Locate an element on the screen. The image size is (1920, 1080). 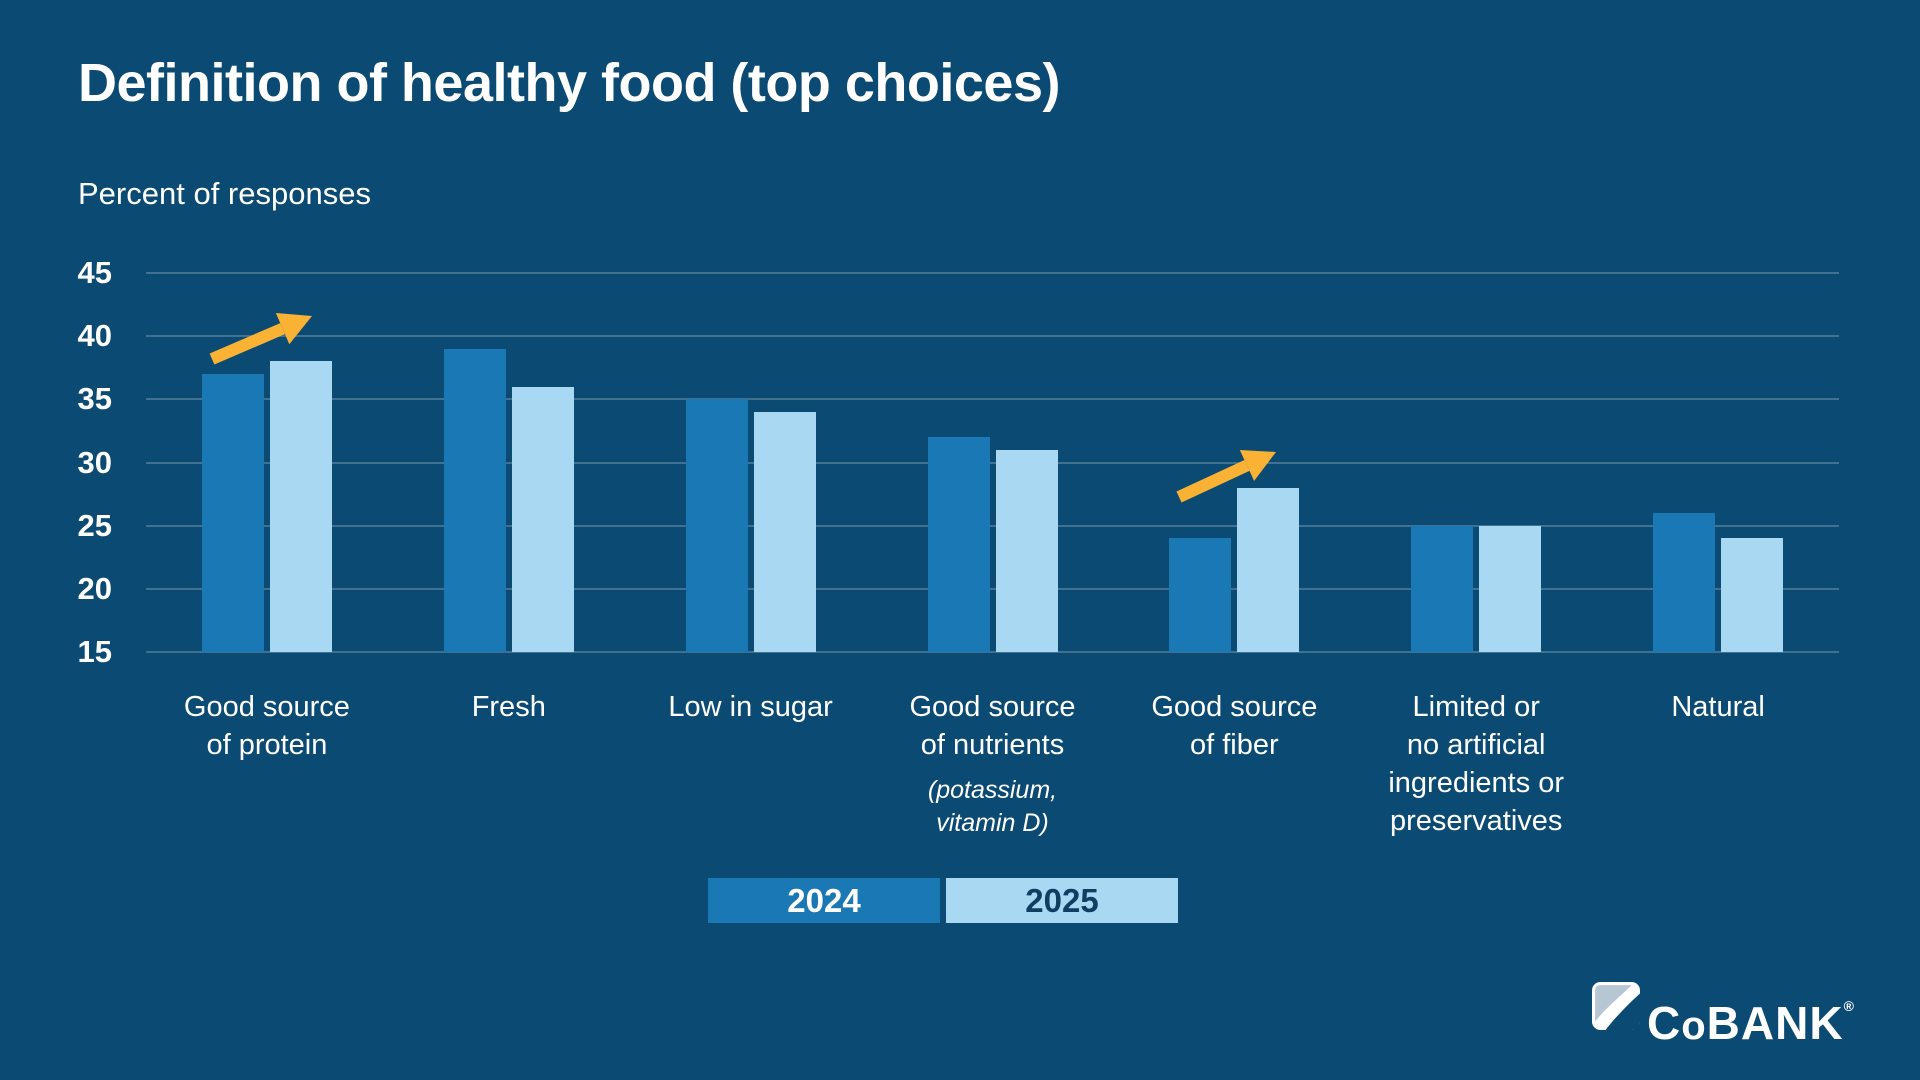
y-tick-label-40: 40 is located at coordinates (94, 336).